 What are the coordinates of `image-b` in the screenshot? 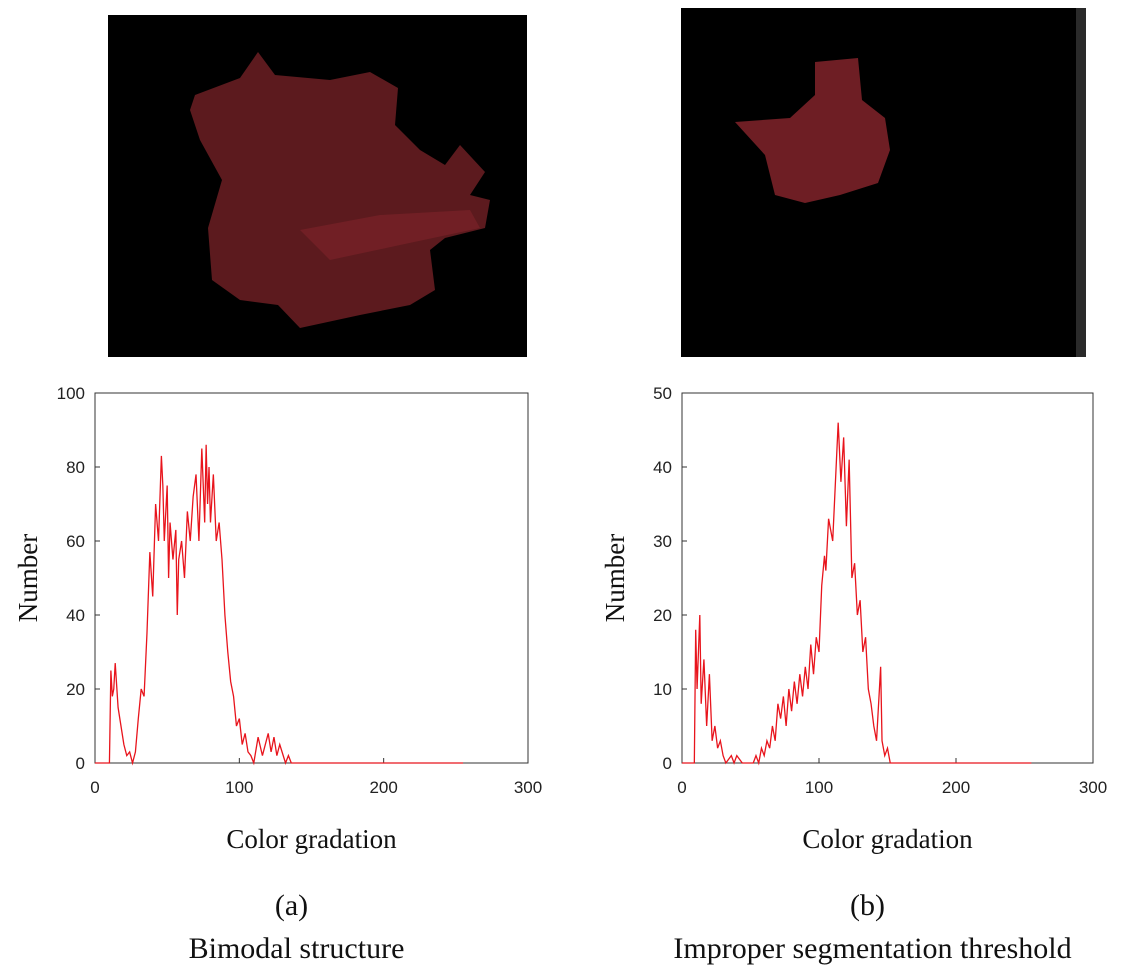 It's located at (883, 182).